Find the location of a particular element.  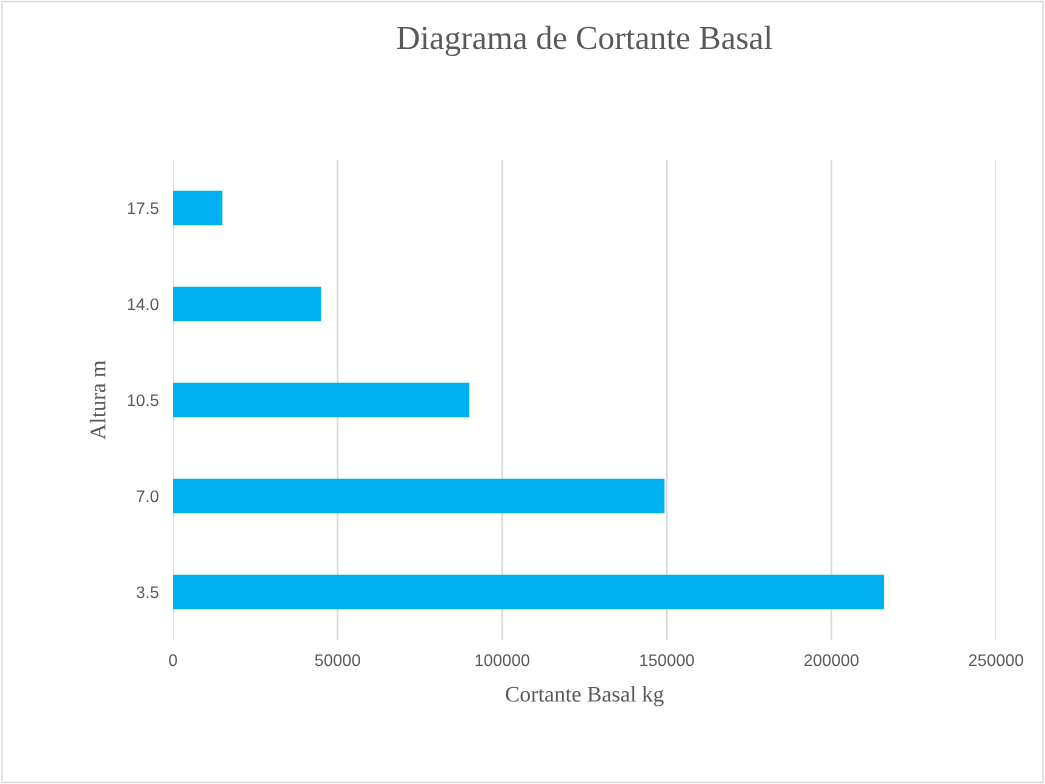

y-tick-label: 7.0 is located at coordinates (147, 496).